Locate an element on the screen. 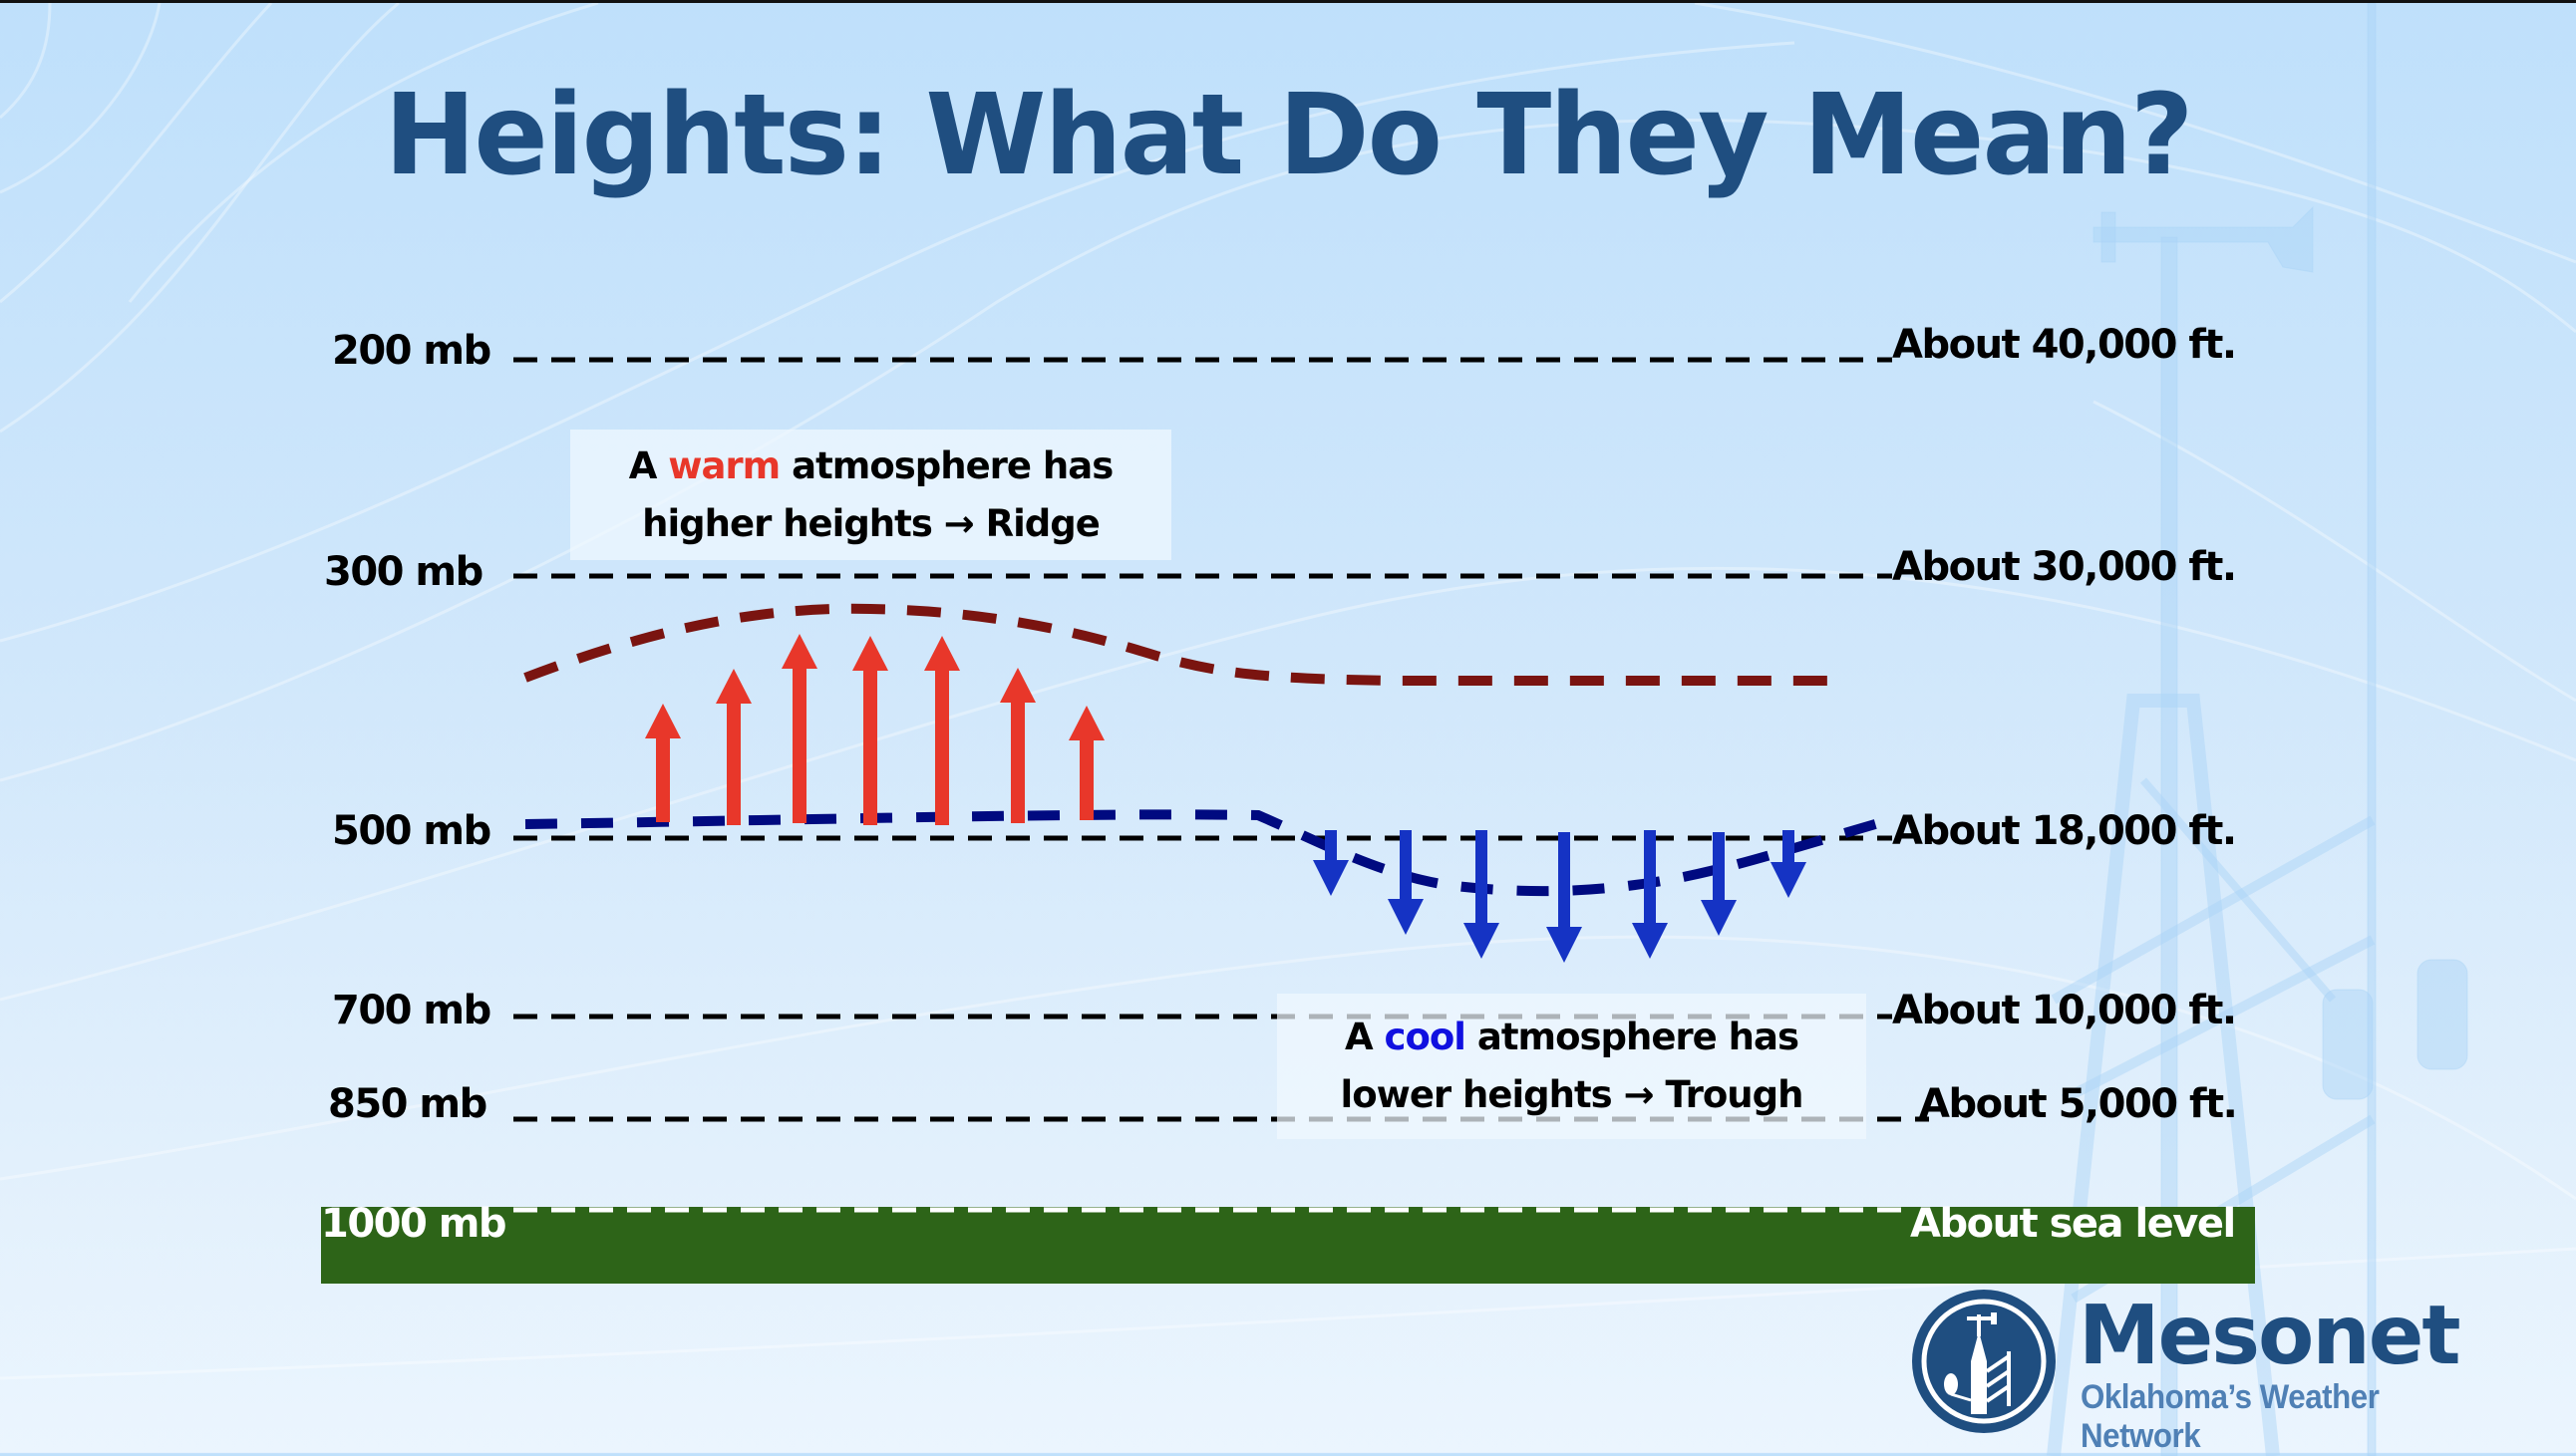  level-label-500mb: 500 mb is located at coordinates (411, 831).